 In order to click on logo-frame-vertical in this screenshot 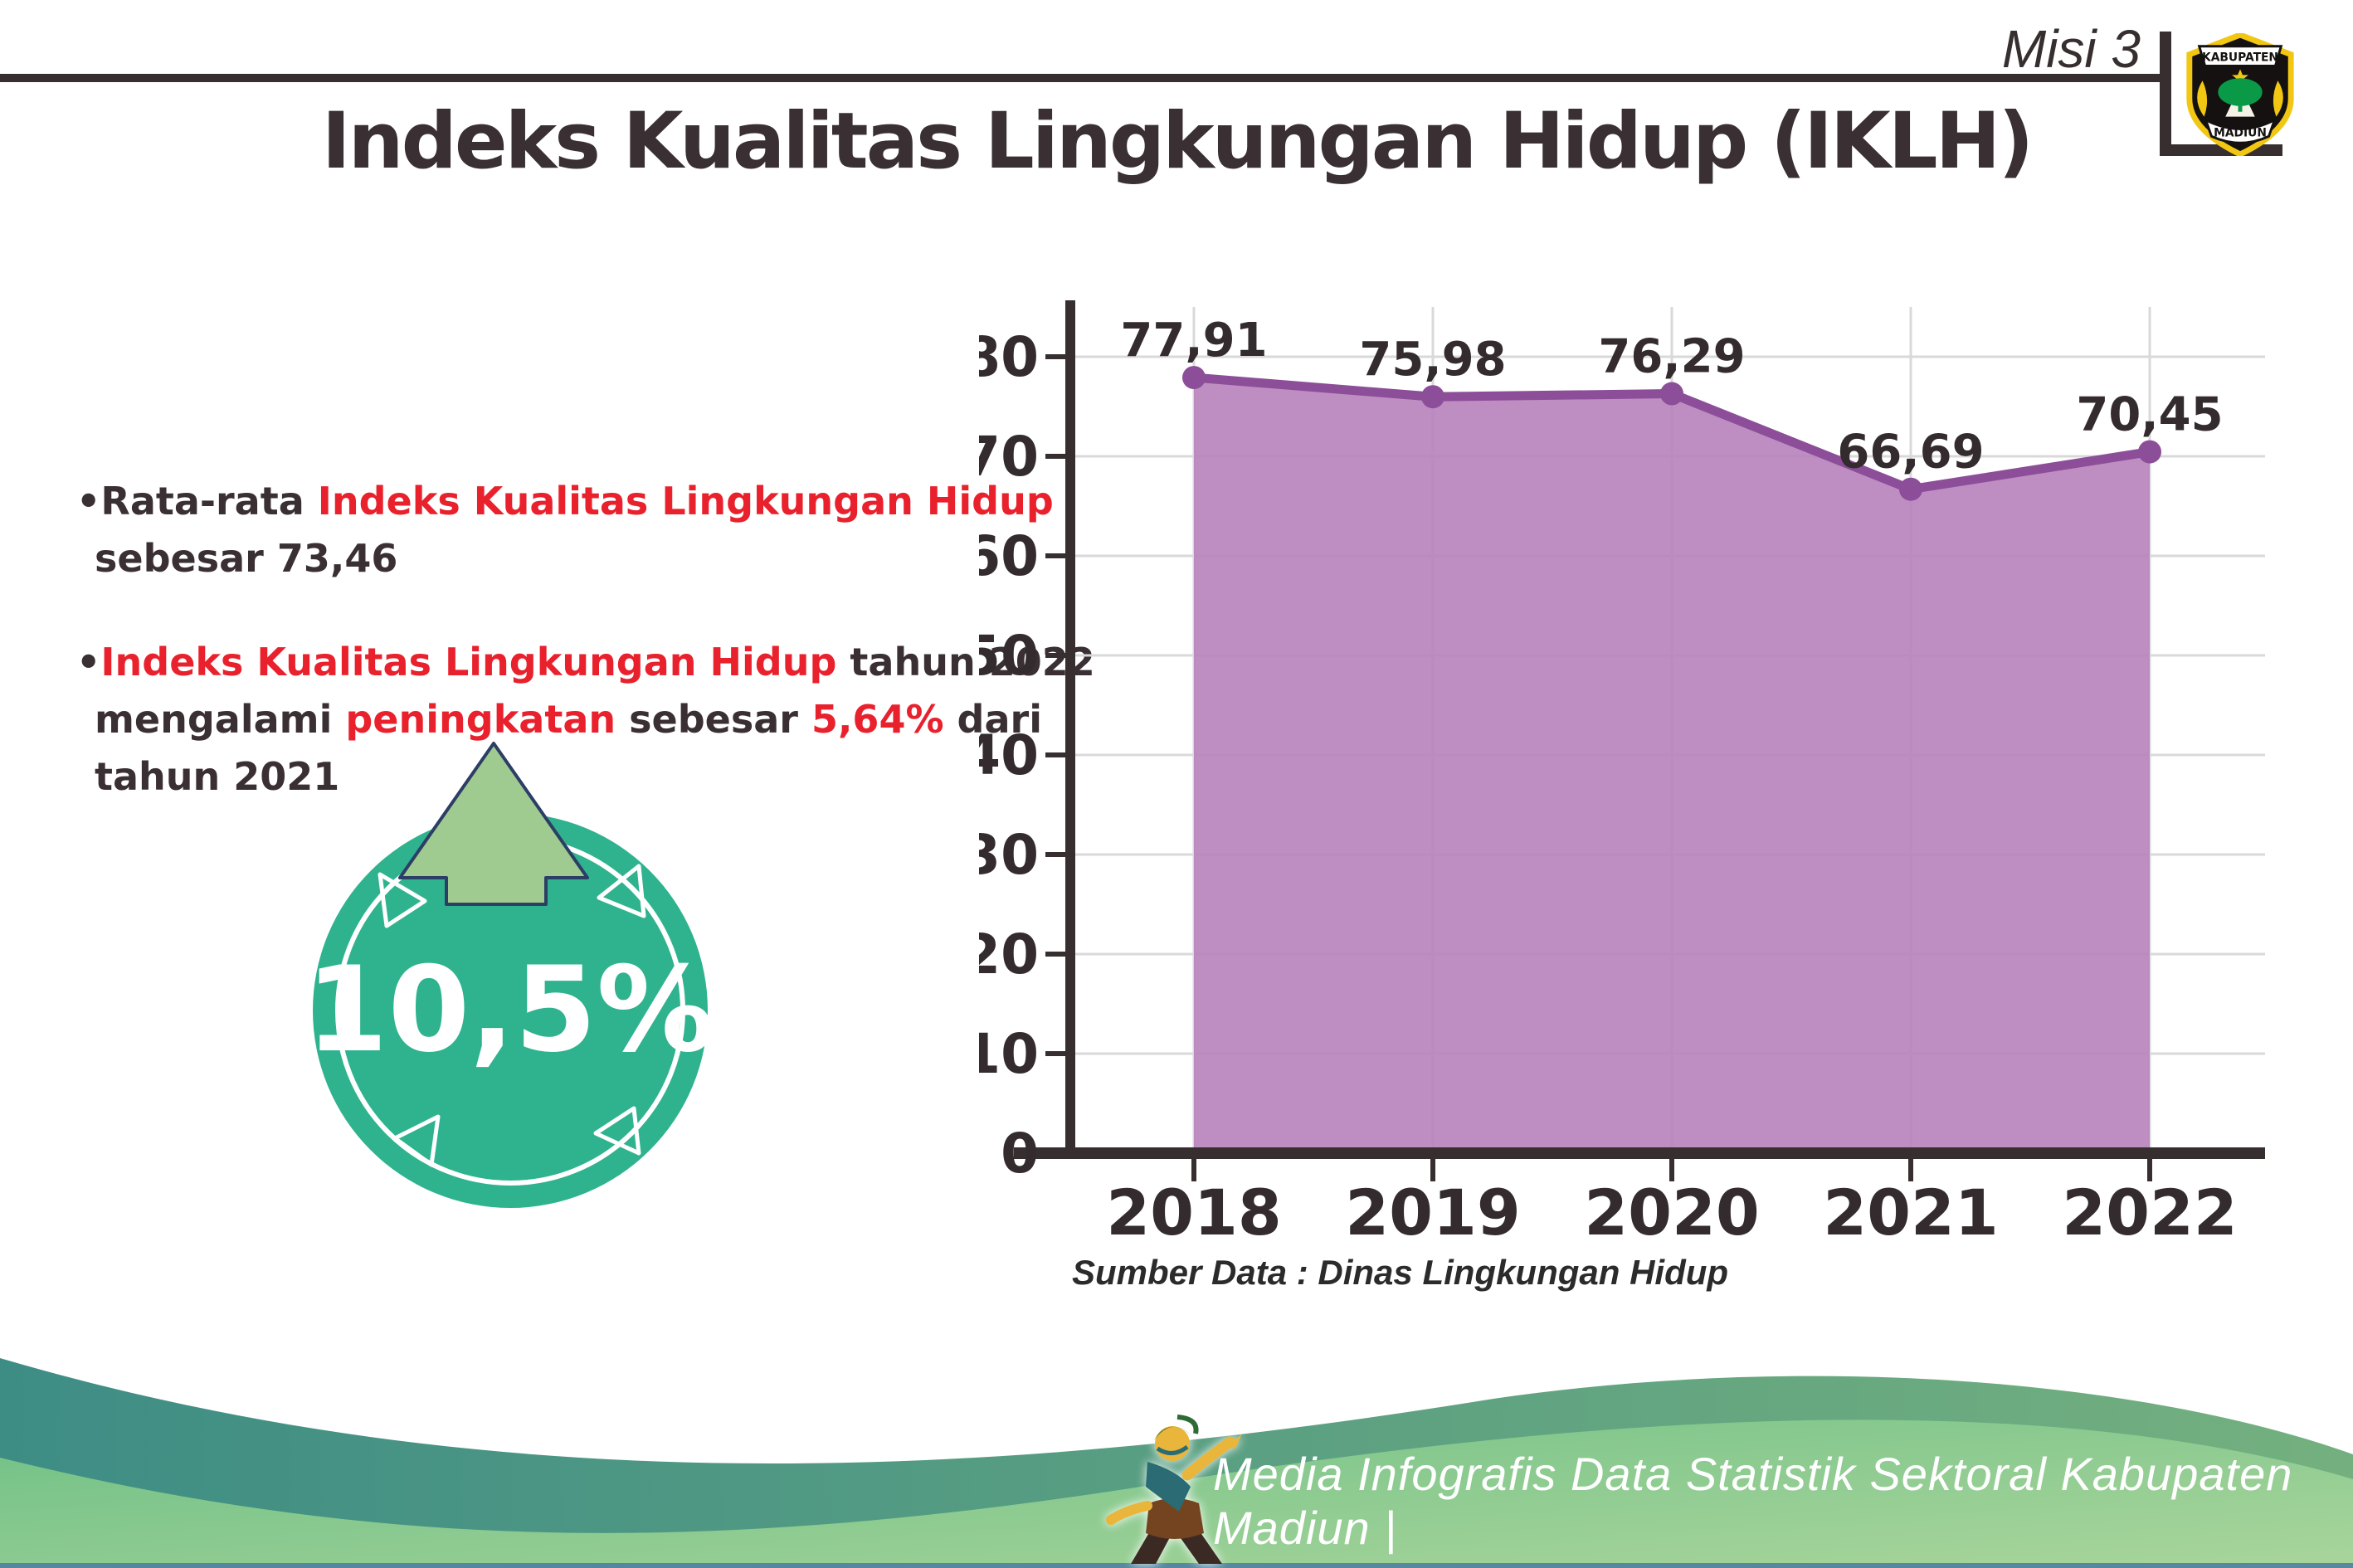, I will do `click(2165, 94)`.